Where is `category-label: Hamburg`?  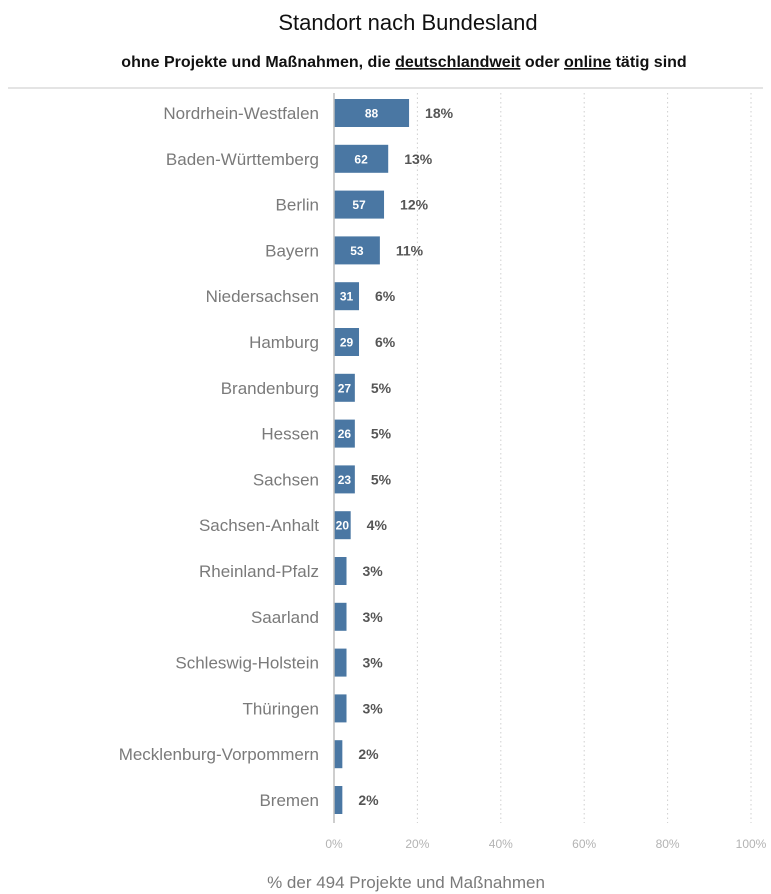
category-label: Hamburg is located at coordinates (284, 342).